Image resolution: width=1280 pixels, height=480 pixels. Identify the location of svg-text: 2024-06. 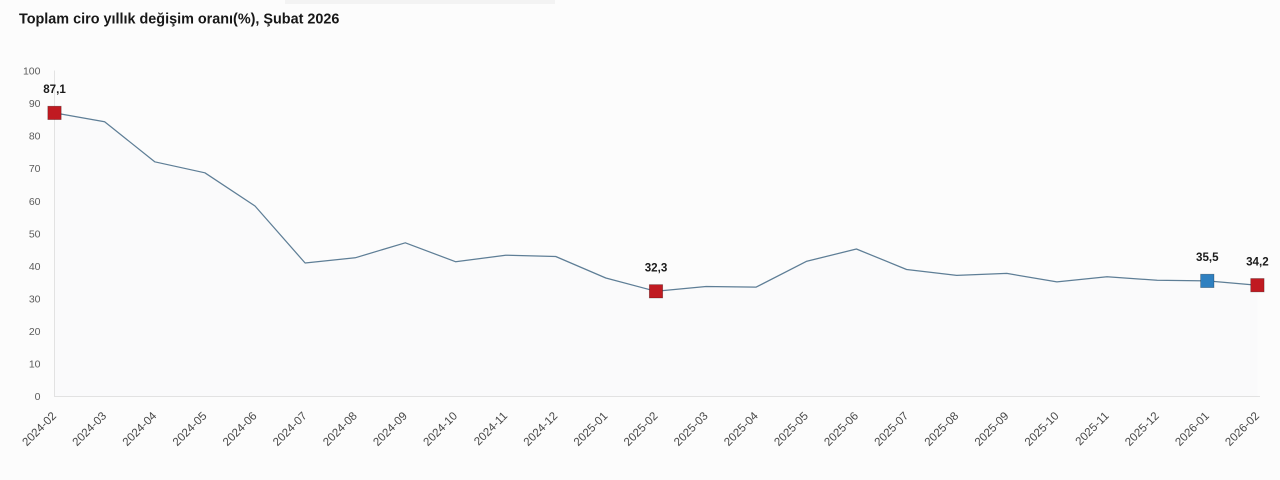
(239, 428).